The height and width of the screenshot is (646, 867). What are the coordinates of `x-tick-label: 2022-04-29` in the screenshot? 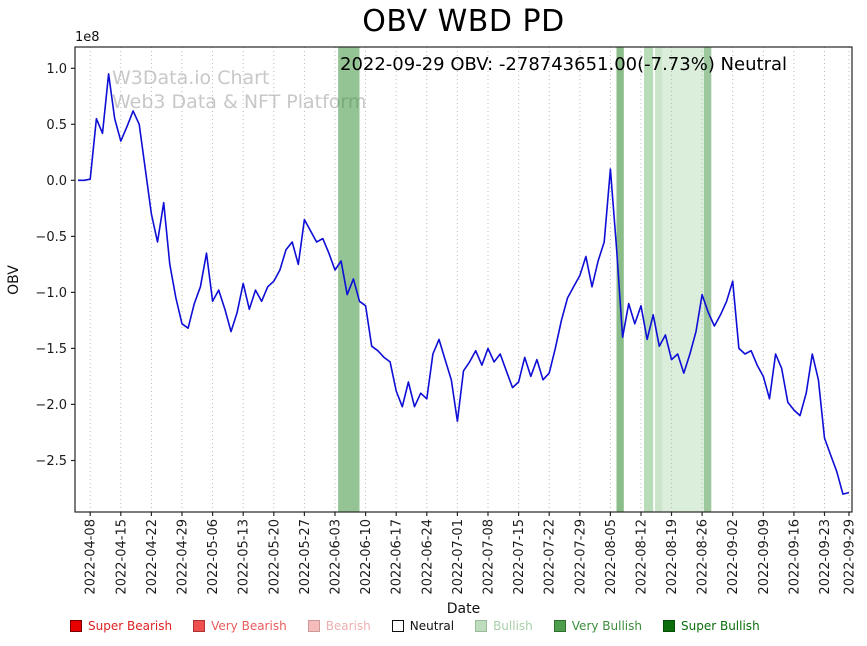 It's located at (183, 557).